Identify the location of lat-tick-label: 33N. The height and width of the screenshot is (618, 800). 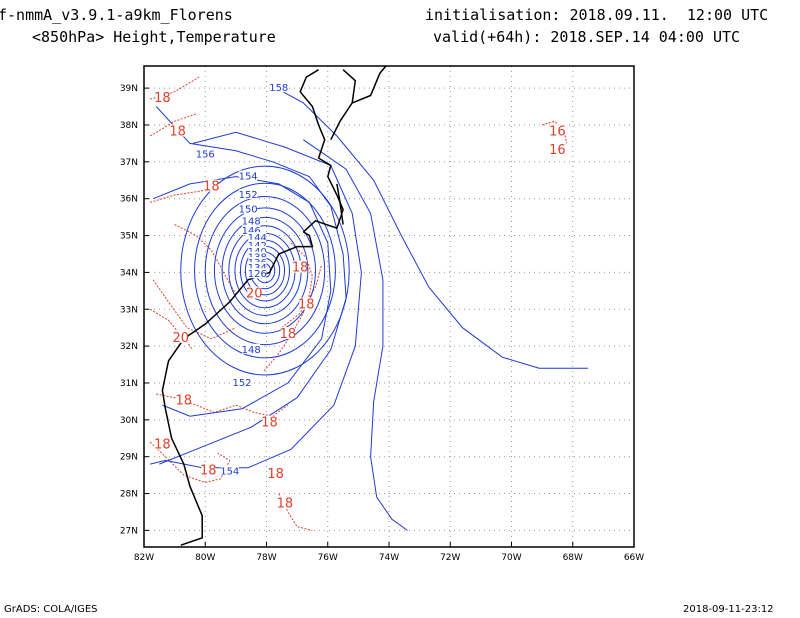
(129, 310).